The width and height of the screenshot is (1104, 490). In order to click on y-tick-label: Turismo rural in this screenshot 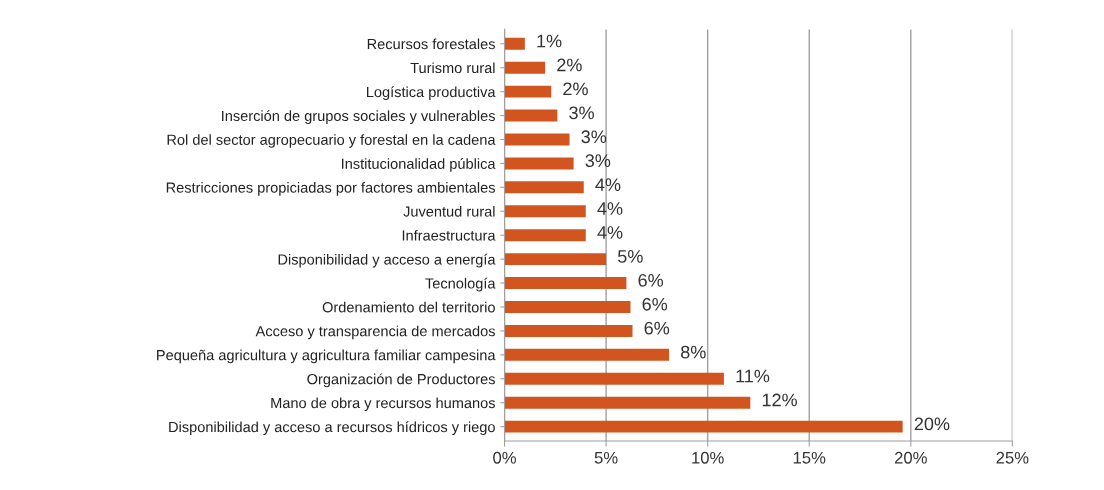, I will do `click(452, 68)`.